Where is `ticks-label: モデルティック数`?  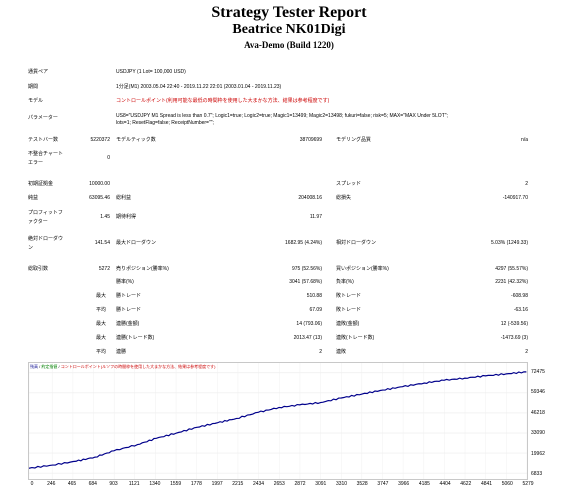
ticks-label: モデルティック数 is located at coordinates (136, 140).